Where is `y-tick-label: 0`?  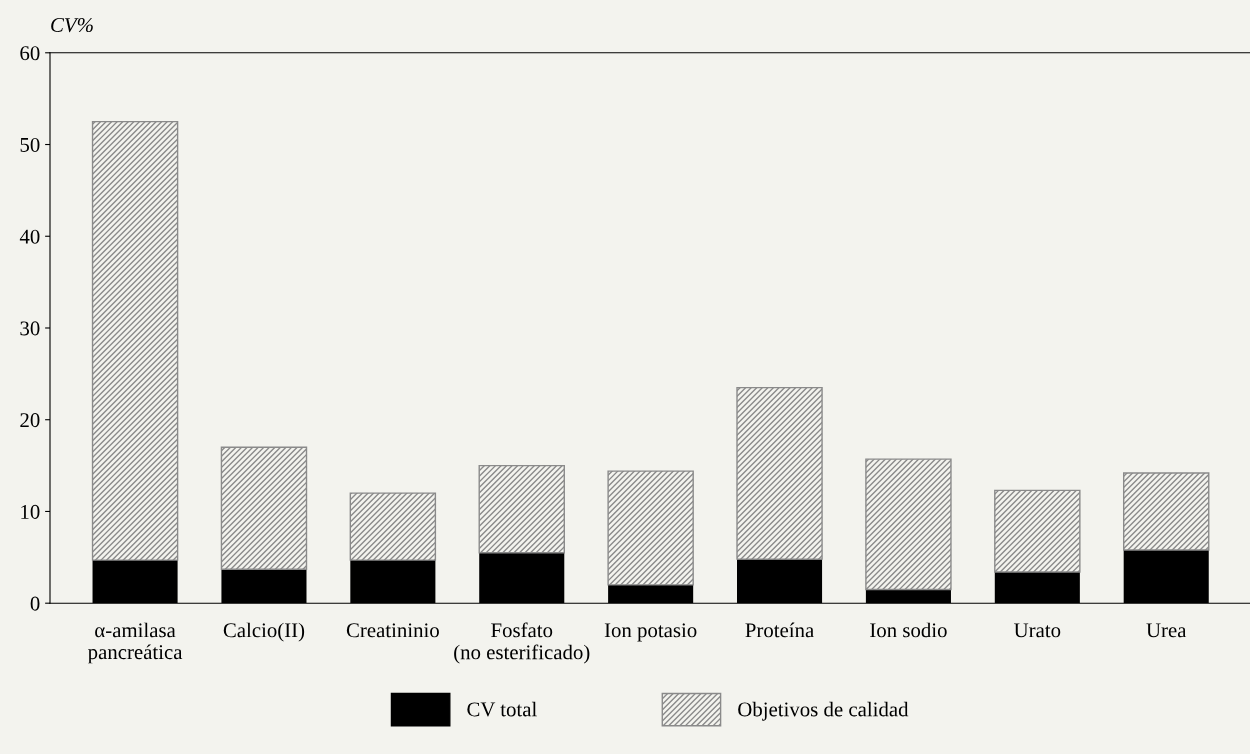
y-tick-label: 0 is located at coordinates (35, 603).